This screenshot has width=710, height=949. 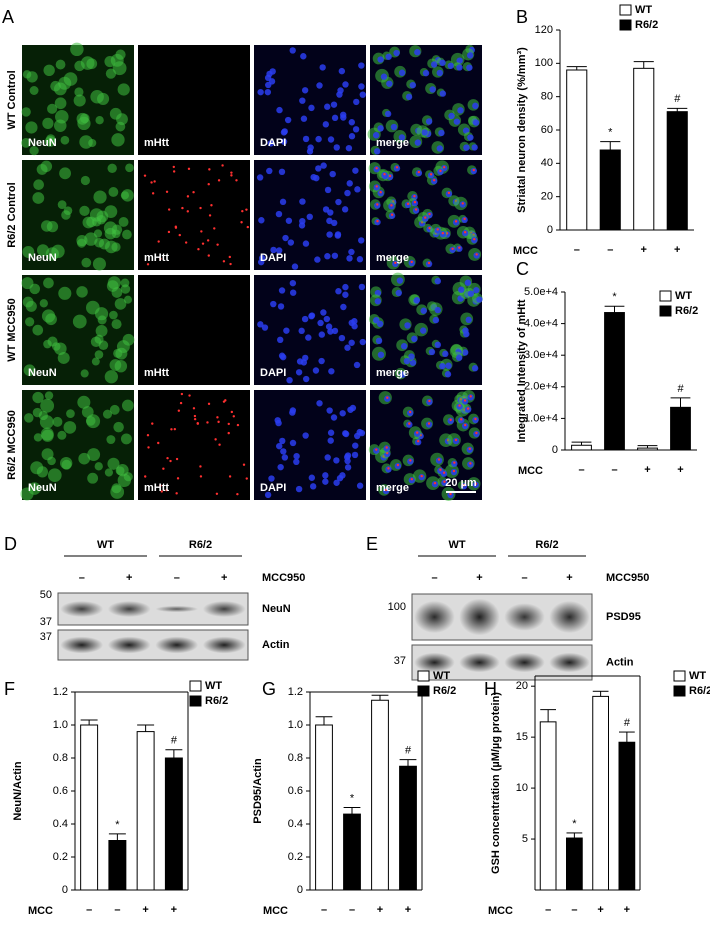 I want to click on x-tick-label: +, so click(x=600, y=910).